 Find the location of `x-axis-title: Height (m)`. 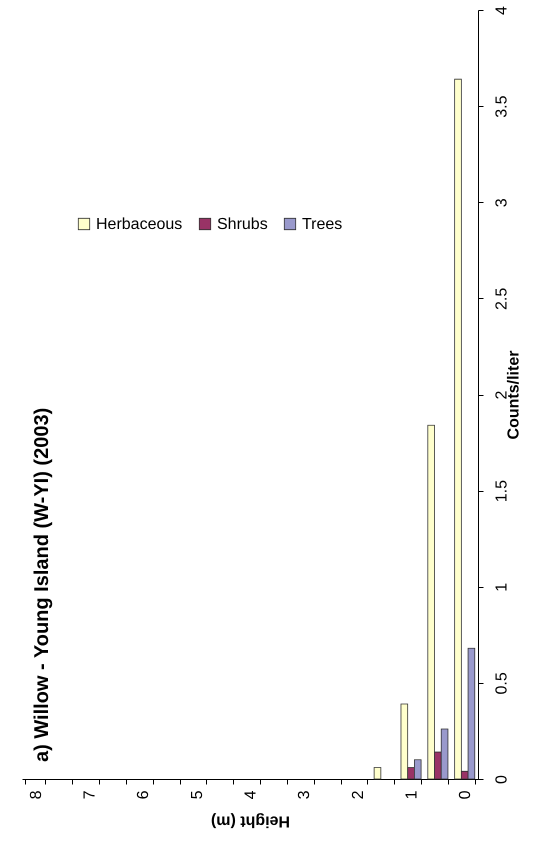

x-axis-title: Height (m) is located at coordinates (250, 821).